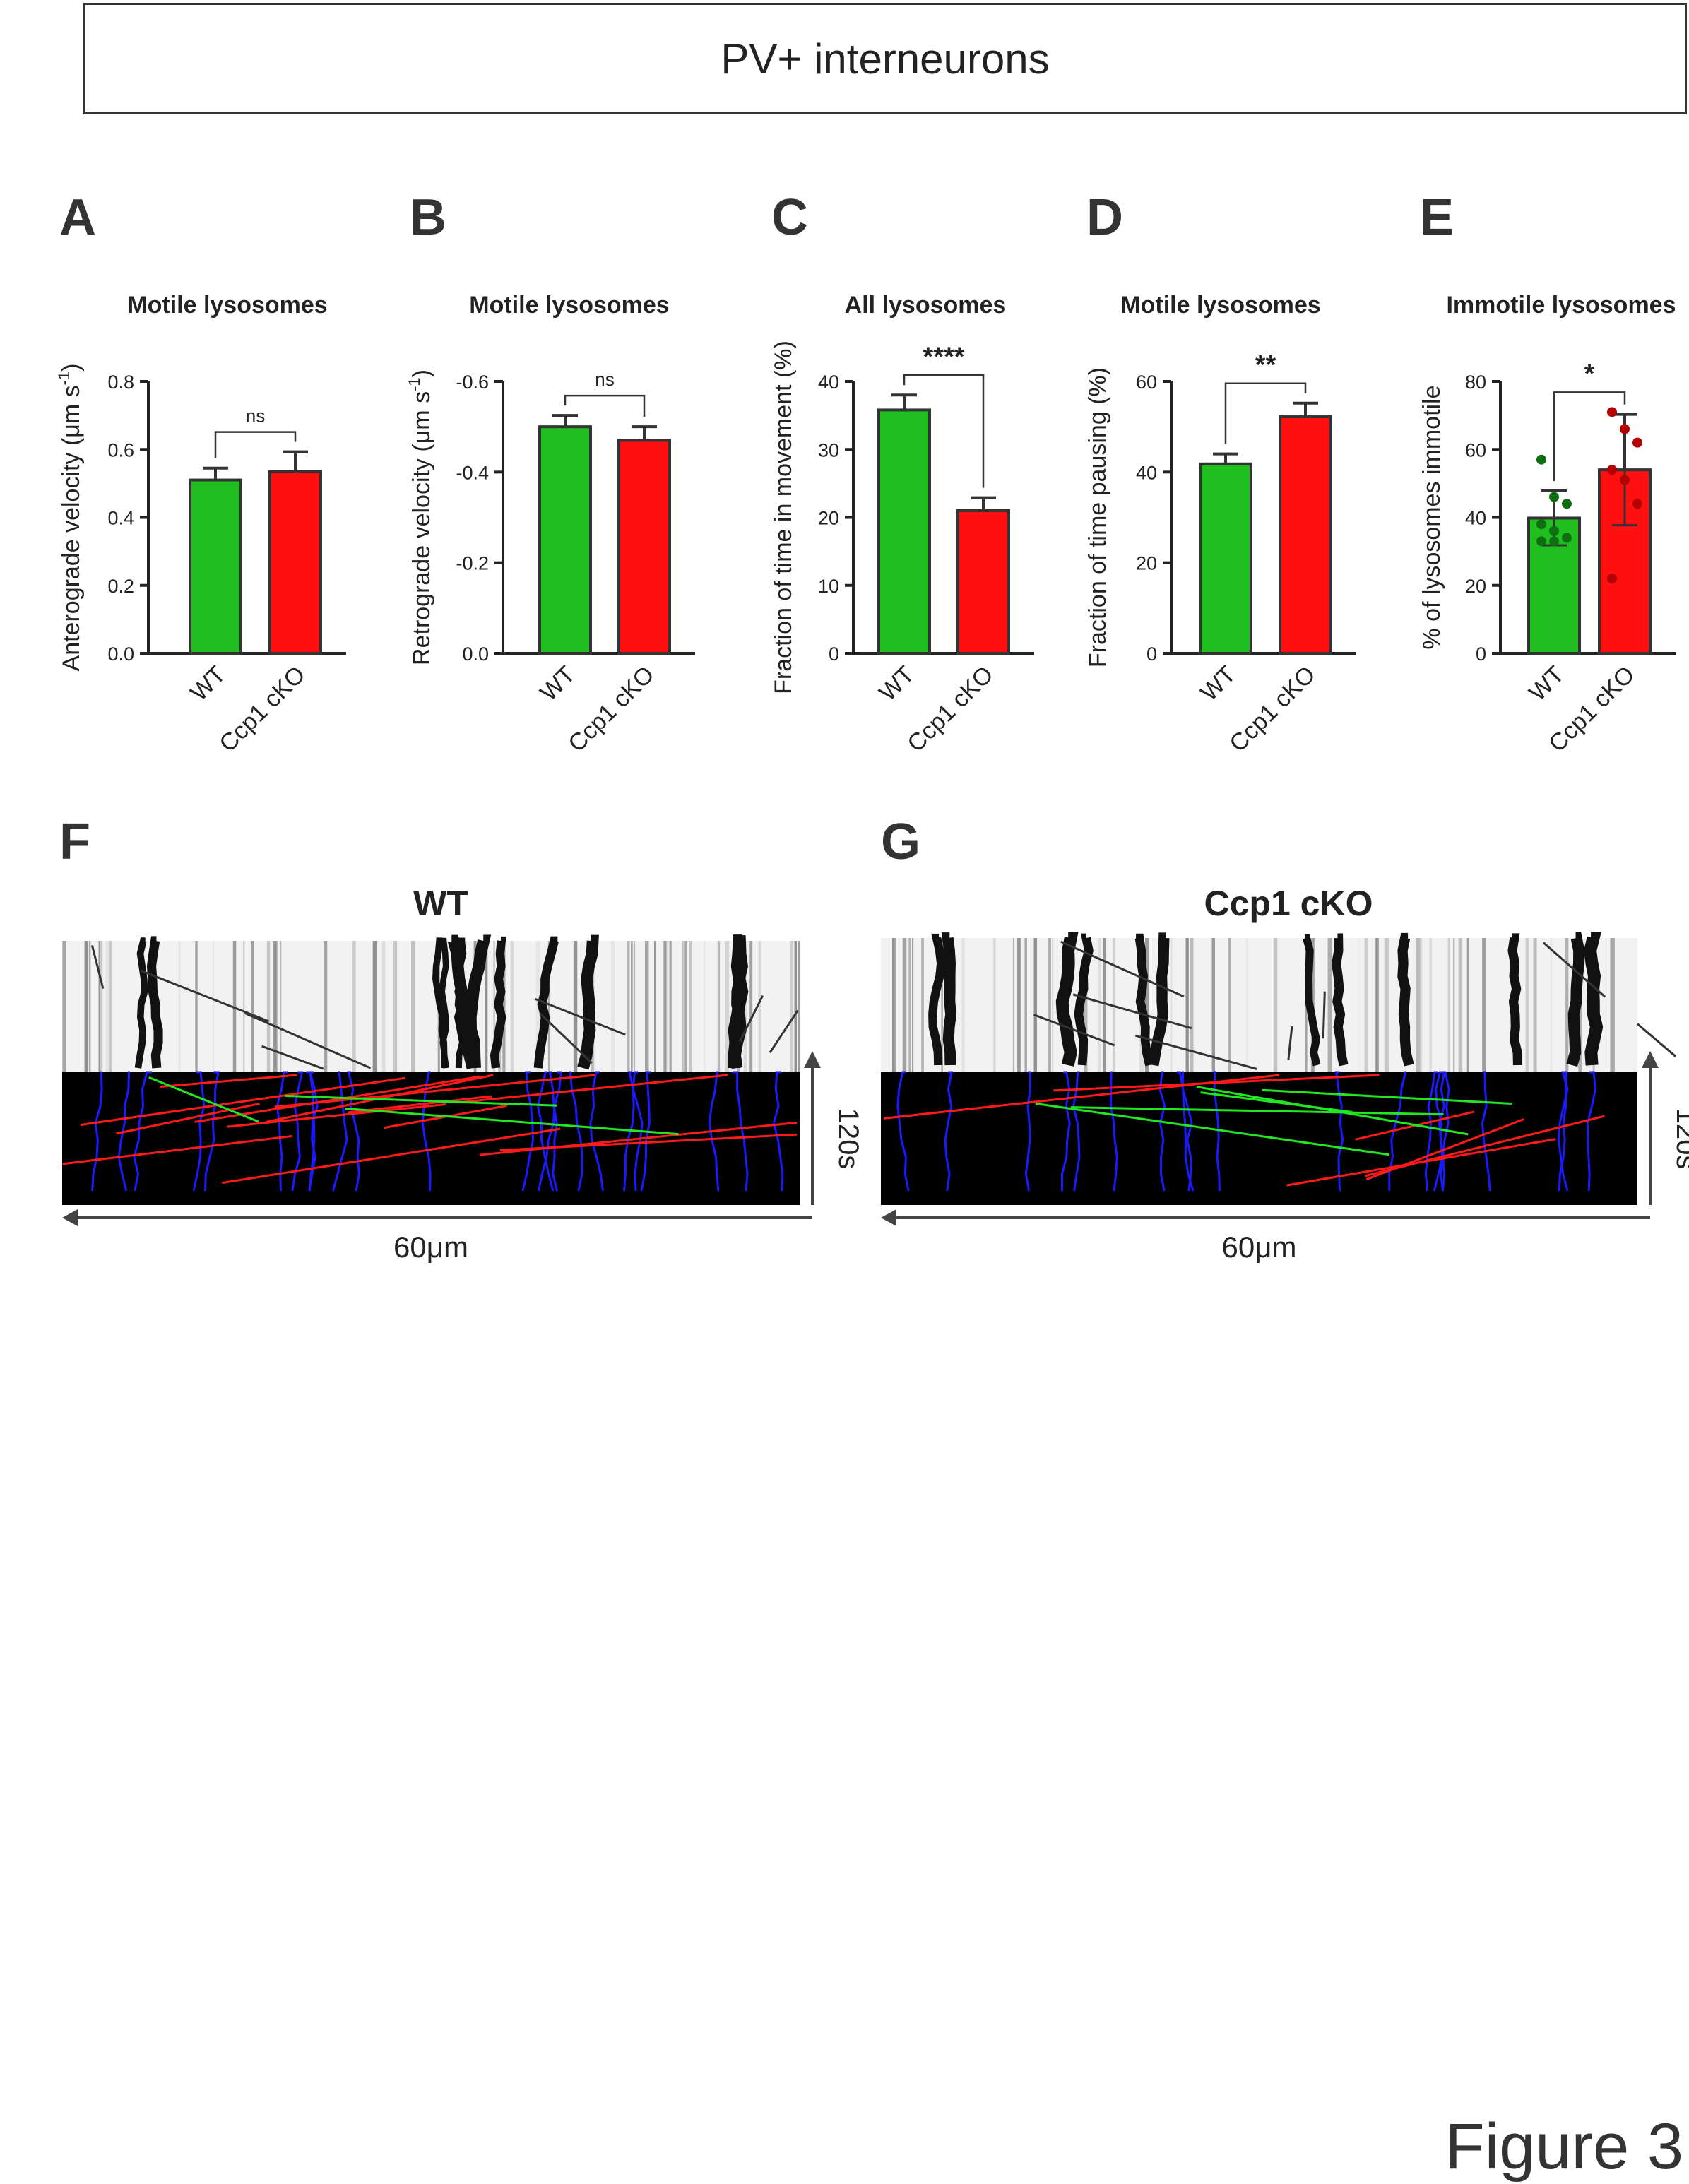 This screenshot has height=2184, width=1689. I want to click on y-axis-label: Fraction of time pausing (%), so click(1097, 517).